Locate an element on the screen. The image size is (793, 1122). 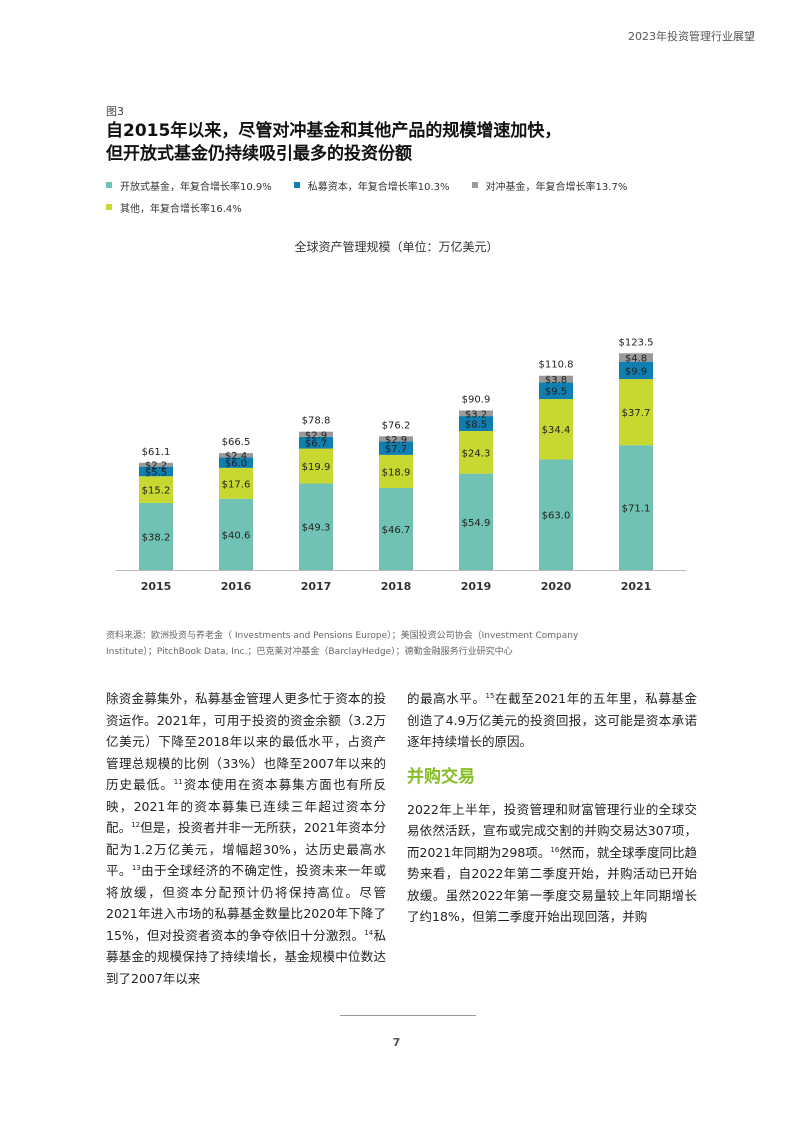
body-text: 的最高水平。 is located at coordinates (446, 698).